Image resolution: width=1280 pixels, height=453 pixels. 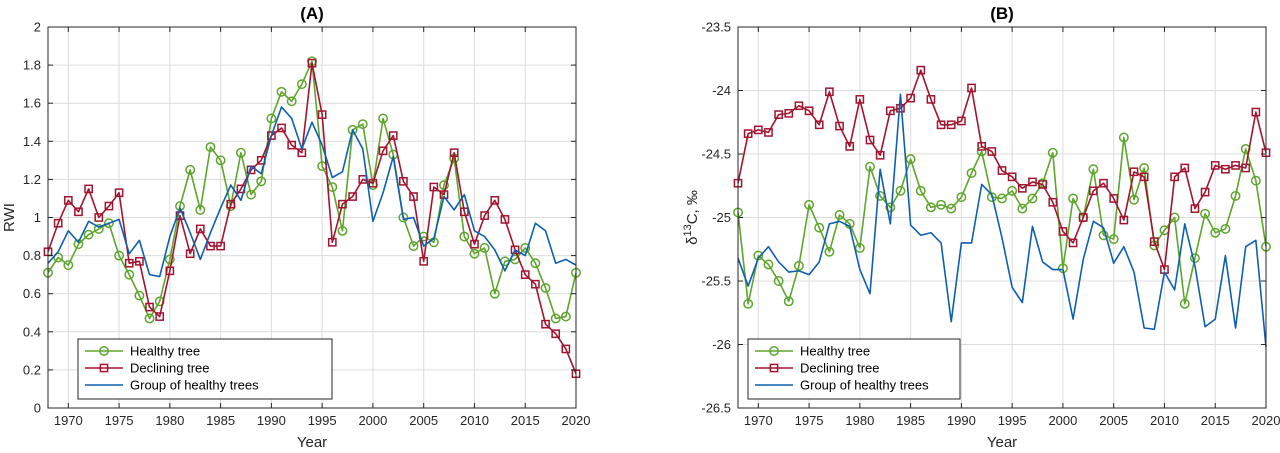 I want to click on y-tick-label: 0.6, so click(x=32, y=293).